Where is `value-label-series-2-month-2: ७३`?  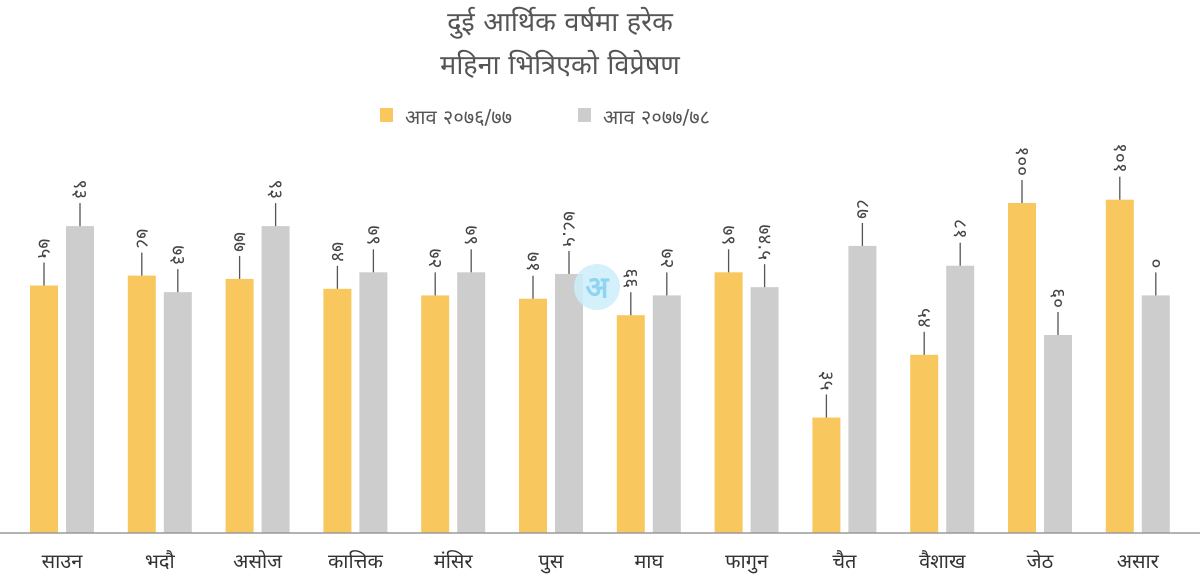 value-label-series-2-month-2: ७३ is located at coordinates (178, 255).